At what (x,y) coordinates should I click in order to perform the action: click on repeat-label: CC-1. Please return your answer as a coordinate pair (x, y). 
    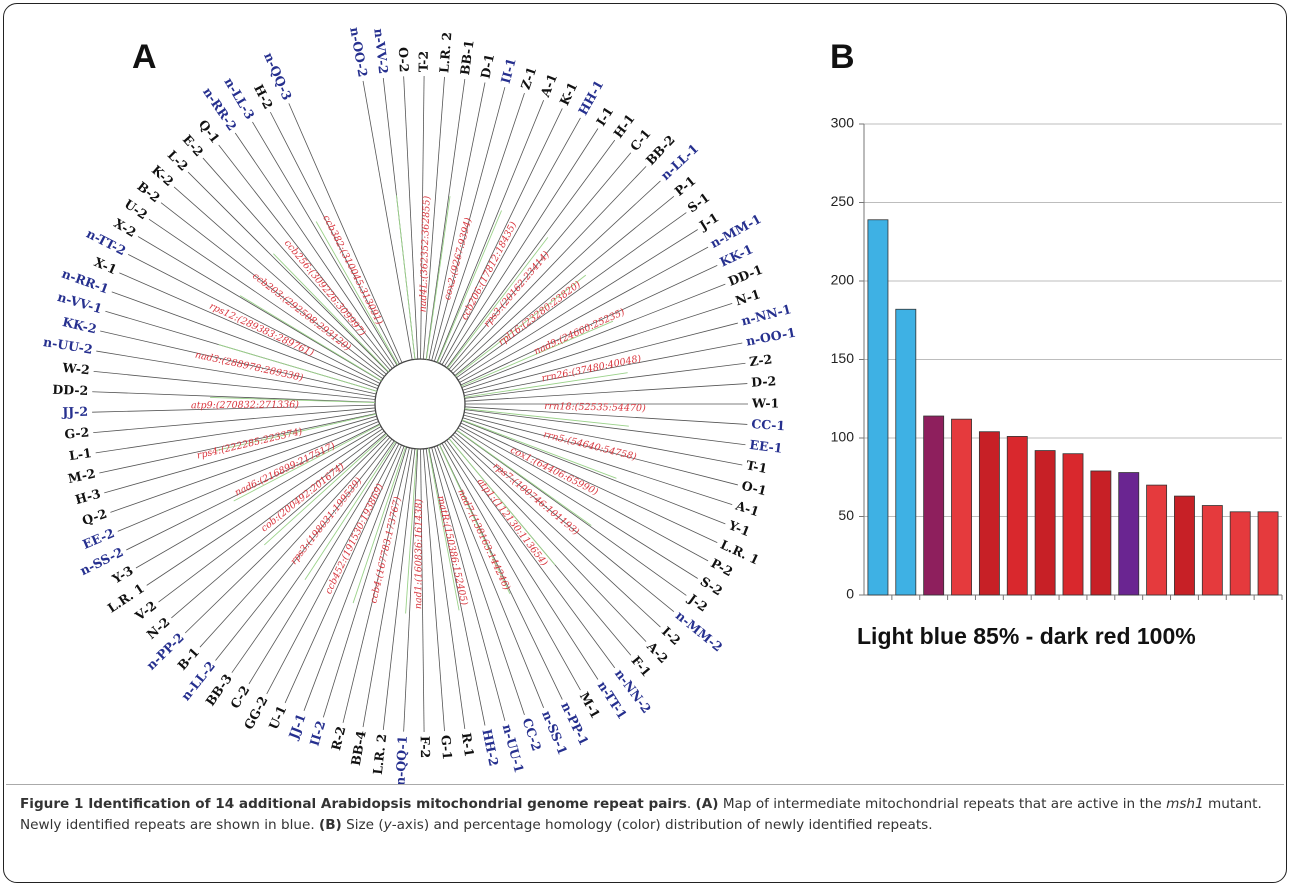
    Looking at the image, I should click on (768, 424).